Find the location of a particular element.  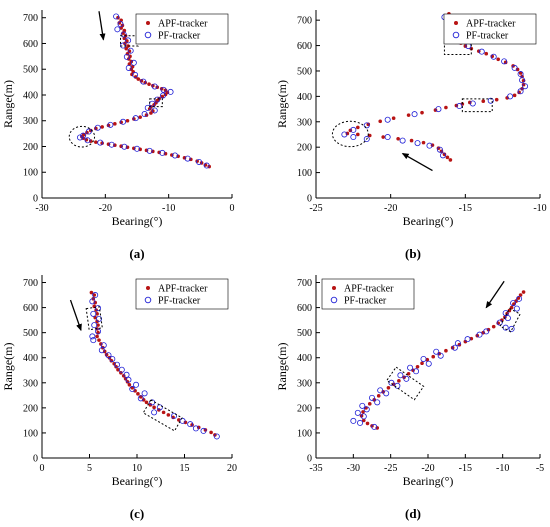

panel-label-a-text: (a) is located at coordinates (136, 253).